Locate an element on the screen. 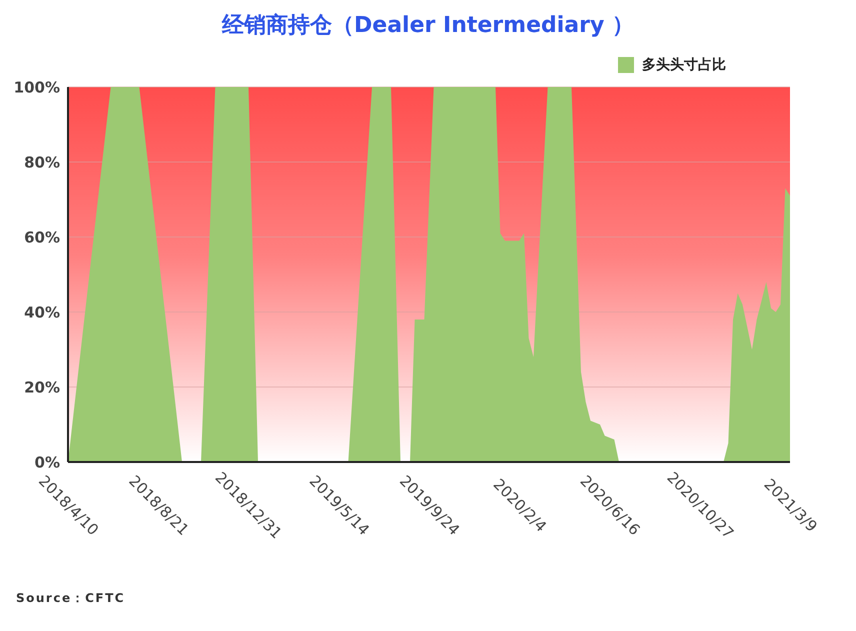 The image size is (856, 631). y-tick-label: 20% is located at coordinates (42, 387).